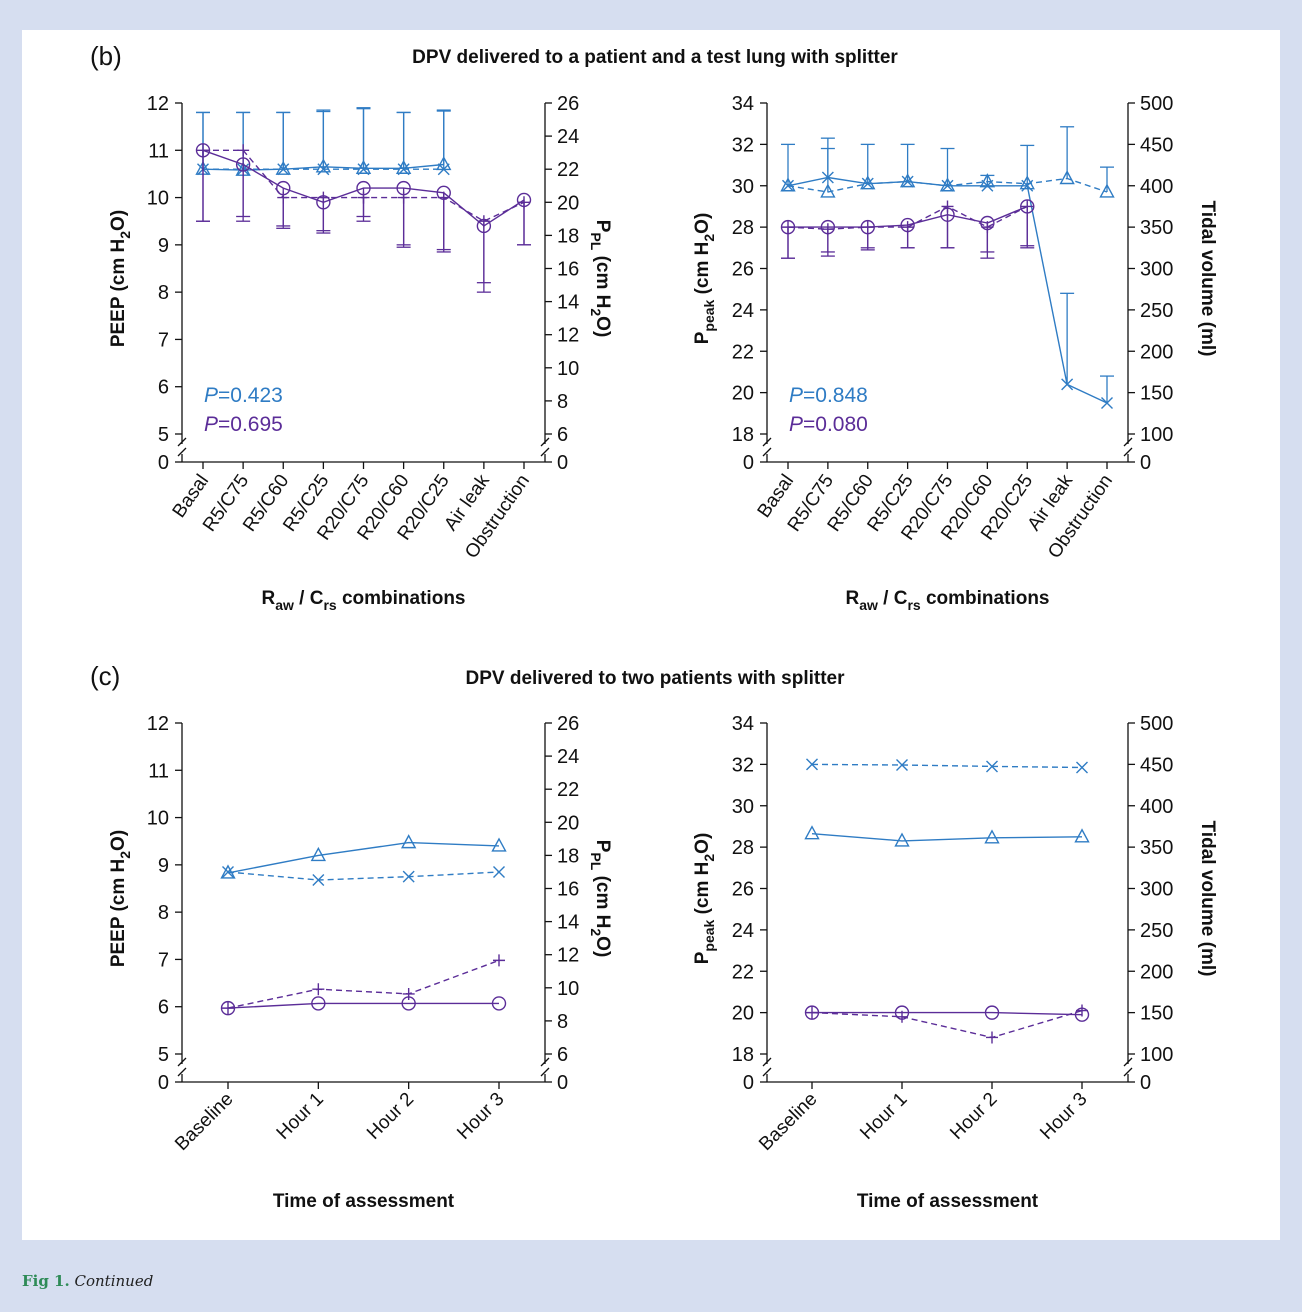  Describe the element at coordinates (158, 151) in the screenshot. I see `left-tick-label: 11` at that location.